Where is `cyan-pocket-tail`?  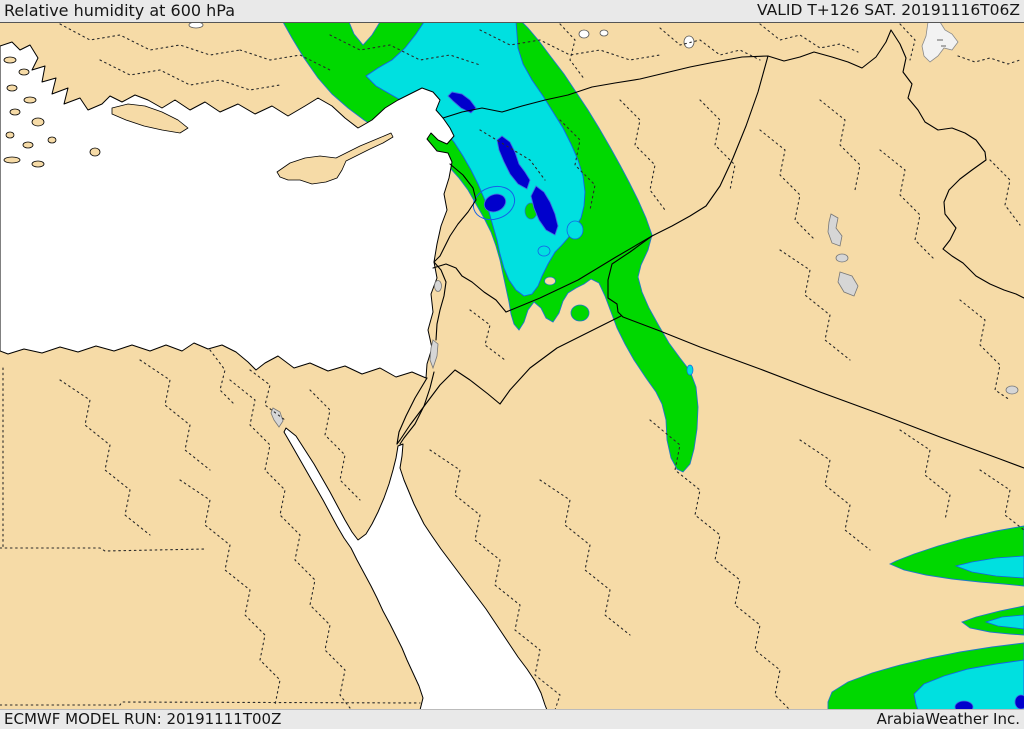 cyan-pocket-tail is located at coordinates (690, 370).